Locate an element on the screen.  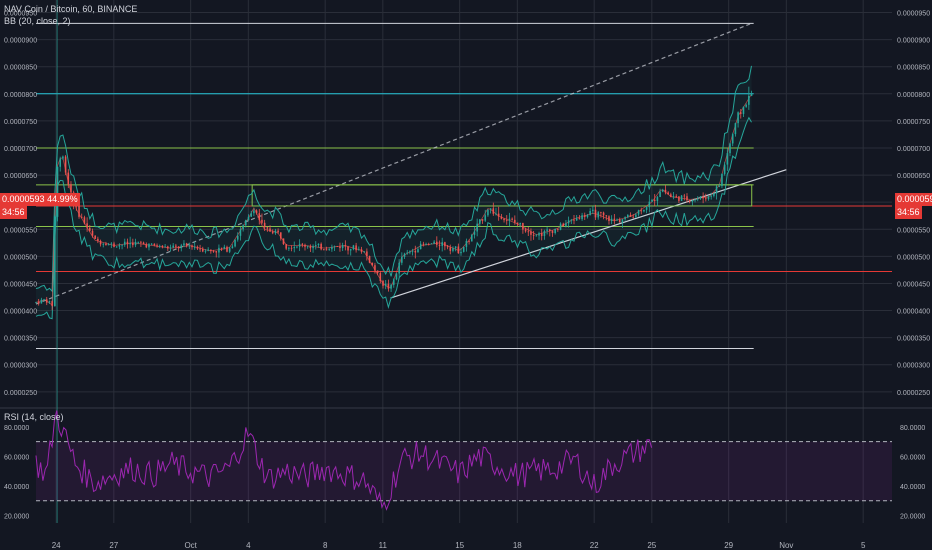
right-price-tick: 0.0000850 is located at coordinates (913, 68).